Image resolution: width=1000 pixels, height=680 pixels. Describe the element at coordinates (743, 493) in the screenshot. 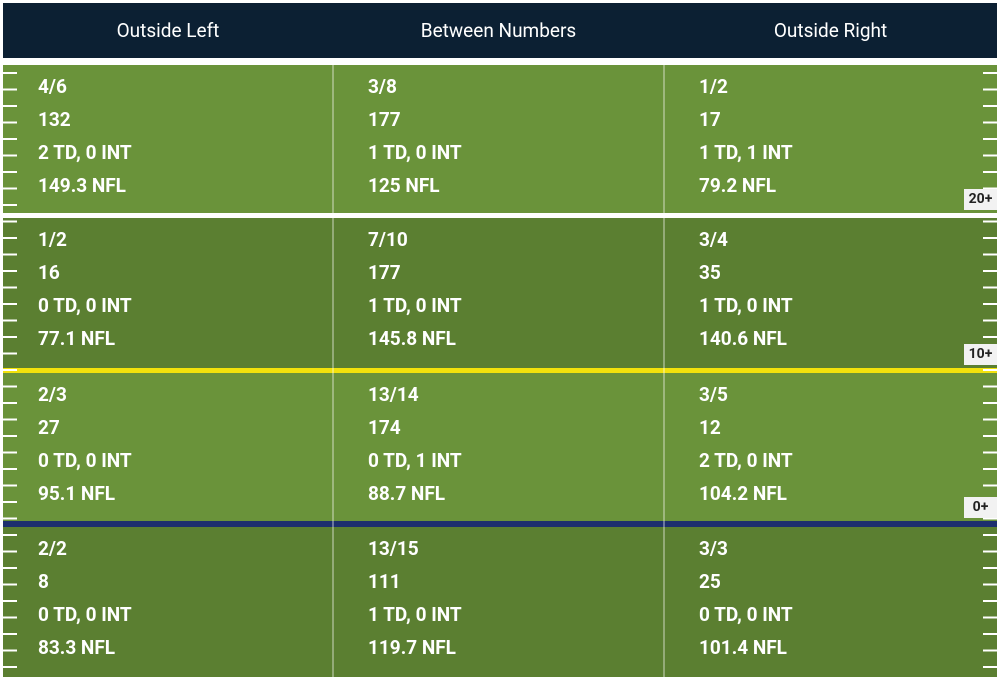

I see `stat: 104.2 NFL` at that location.